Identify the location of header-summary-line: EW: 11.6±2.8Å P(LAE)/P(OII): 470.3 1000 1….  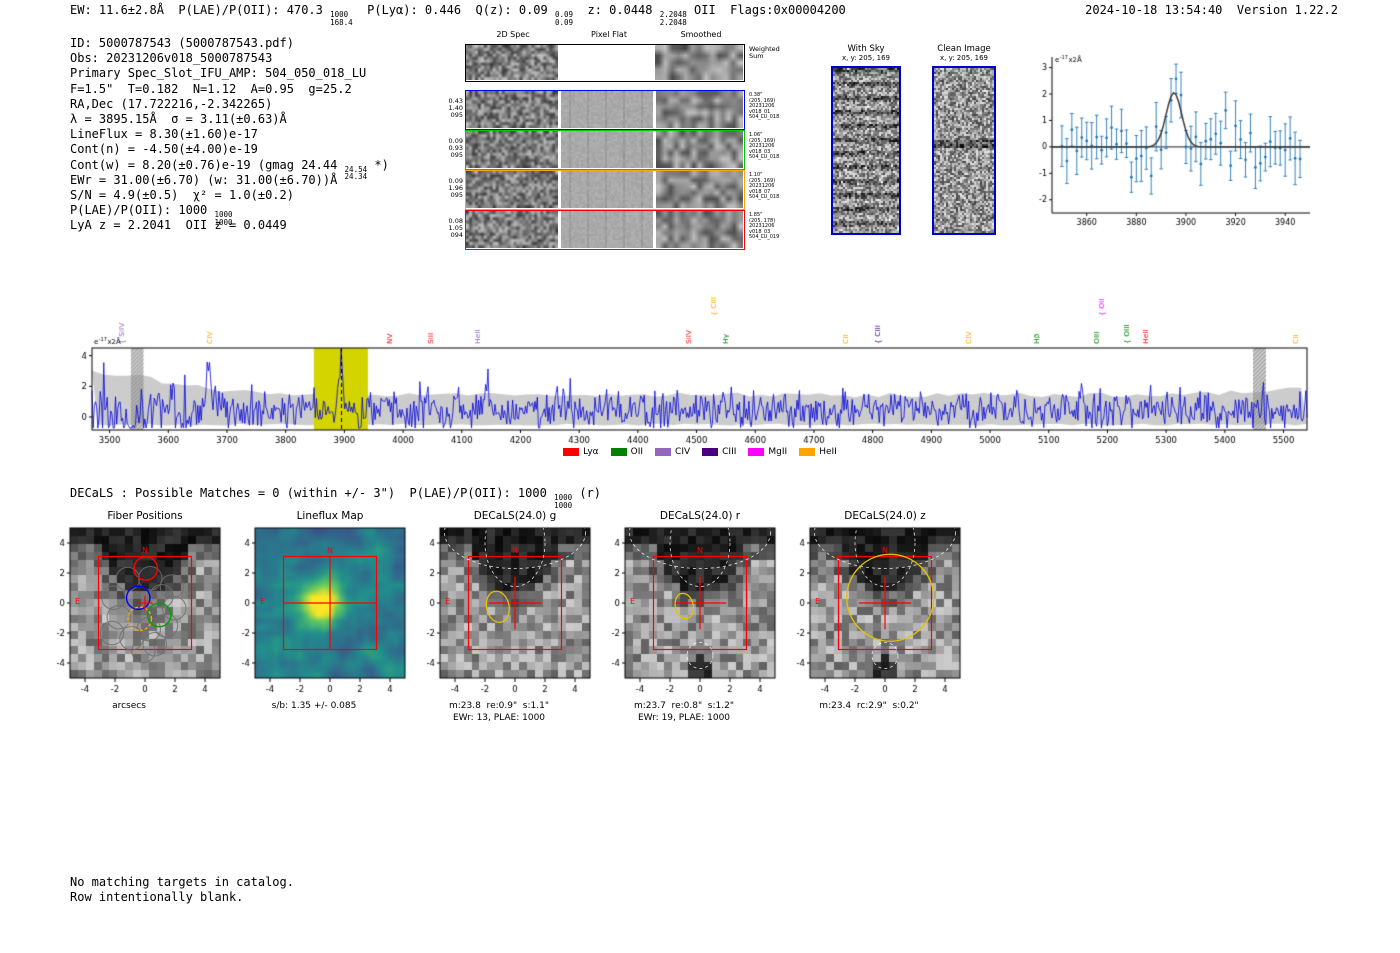
(458, 14).